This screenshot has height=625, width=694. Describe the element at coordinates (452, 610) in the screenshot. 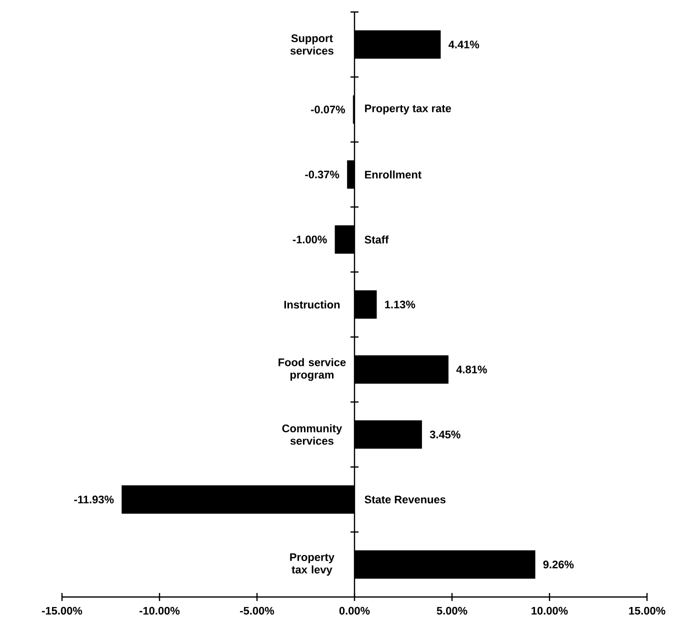

I see `x-tick-label: 5.00%` at that location.